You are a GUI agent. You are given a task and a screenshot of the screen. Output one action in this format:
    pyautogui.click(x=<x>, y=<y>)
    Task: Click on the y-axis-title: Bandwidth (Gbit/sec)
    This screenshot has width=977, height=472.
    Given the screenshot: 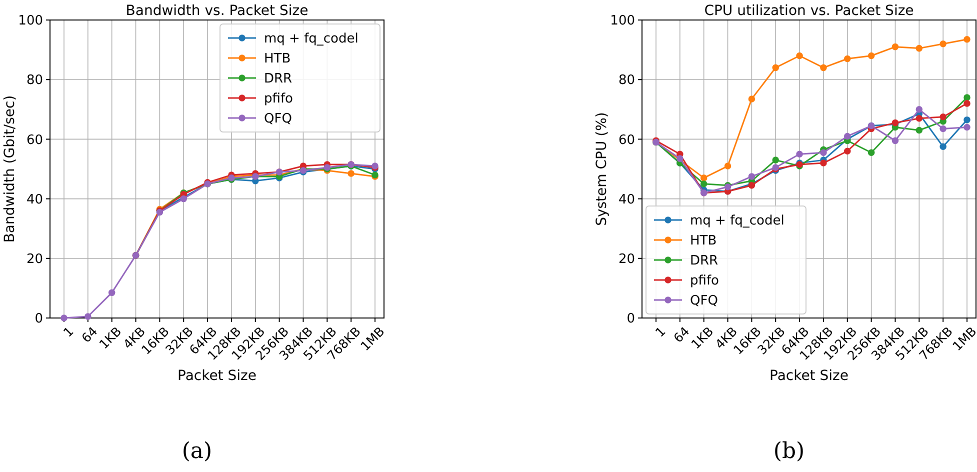 What is the action you would take?
    pyautogui.click(x=10, y=169)
    